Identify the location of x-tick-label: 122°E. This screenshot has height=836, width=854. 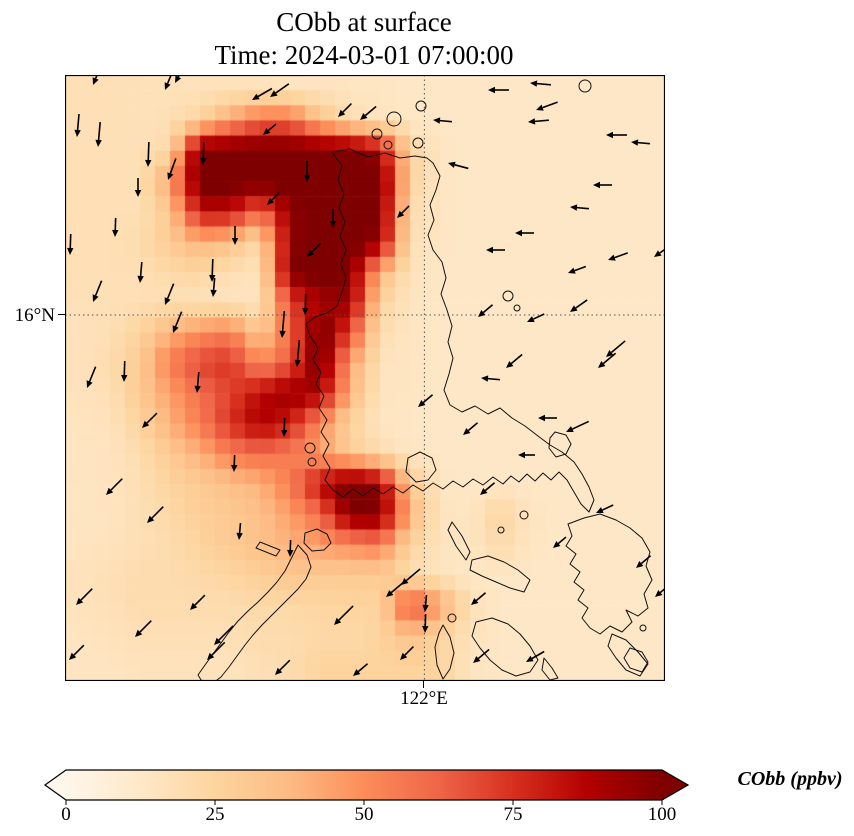
(424, 698).